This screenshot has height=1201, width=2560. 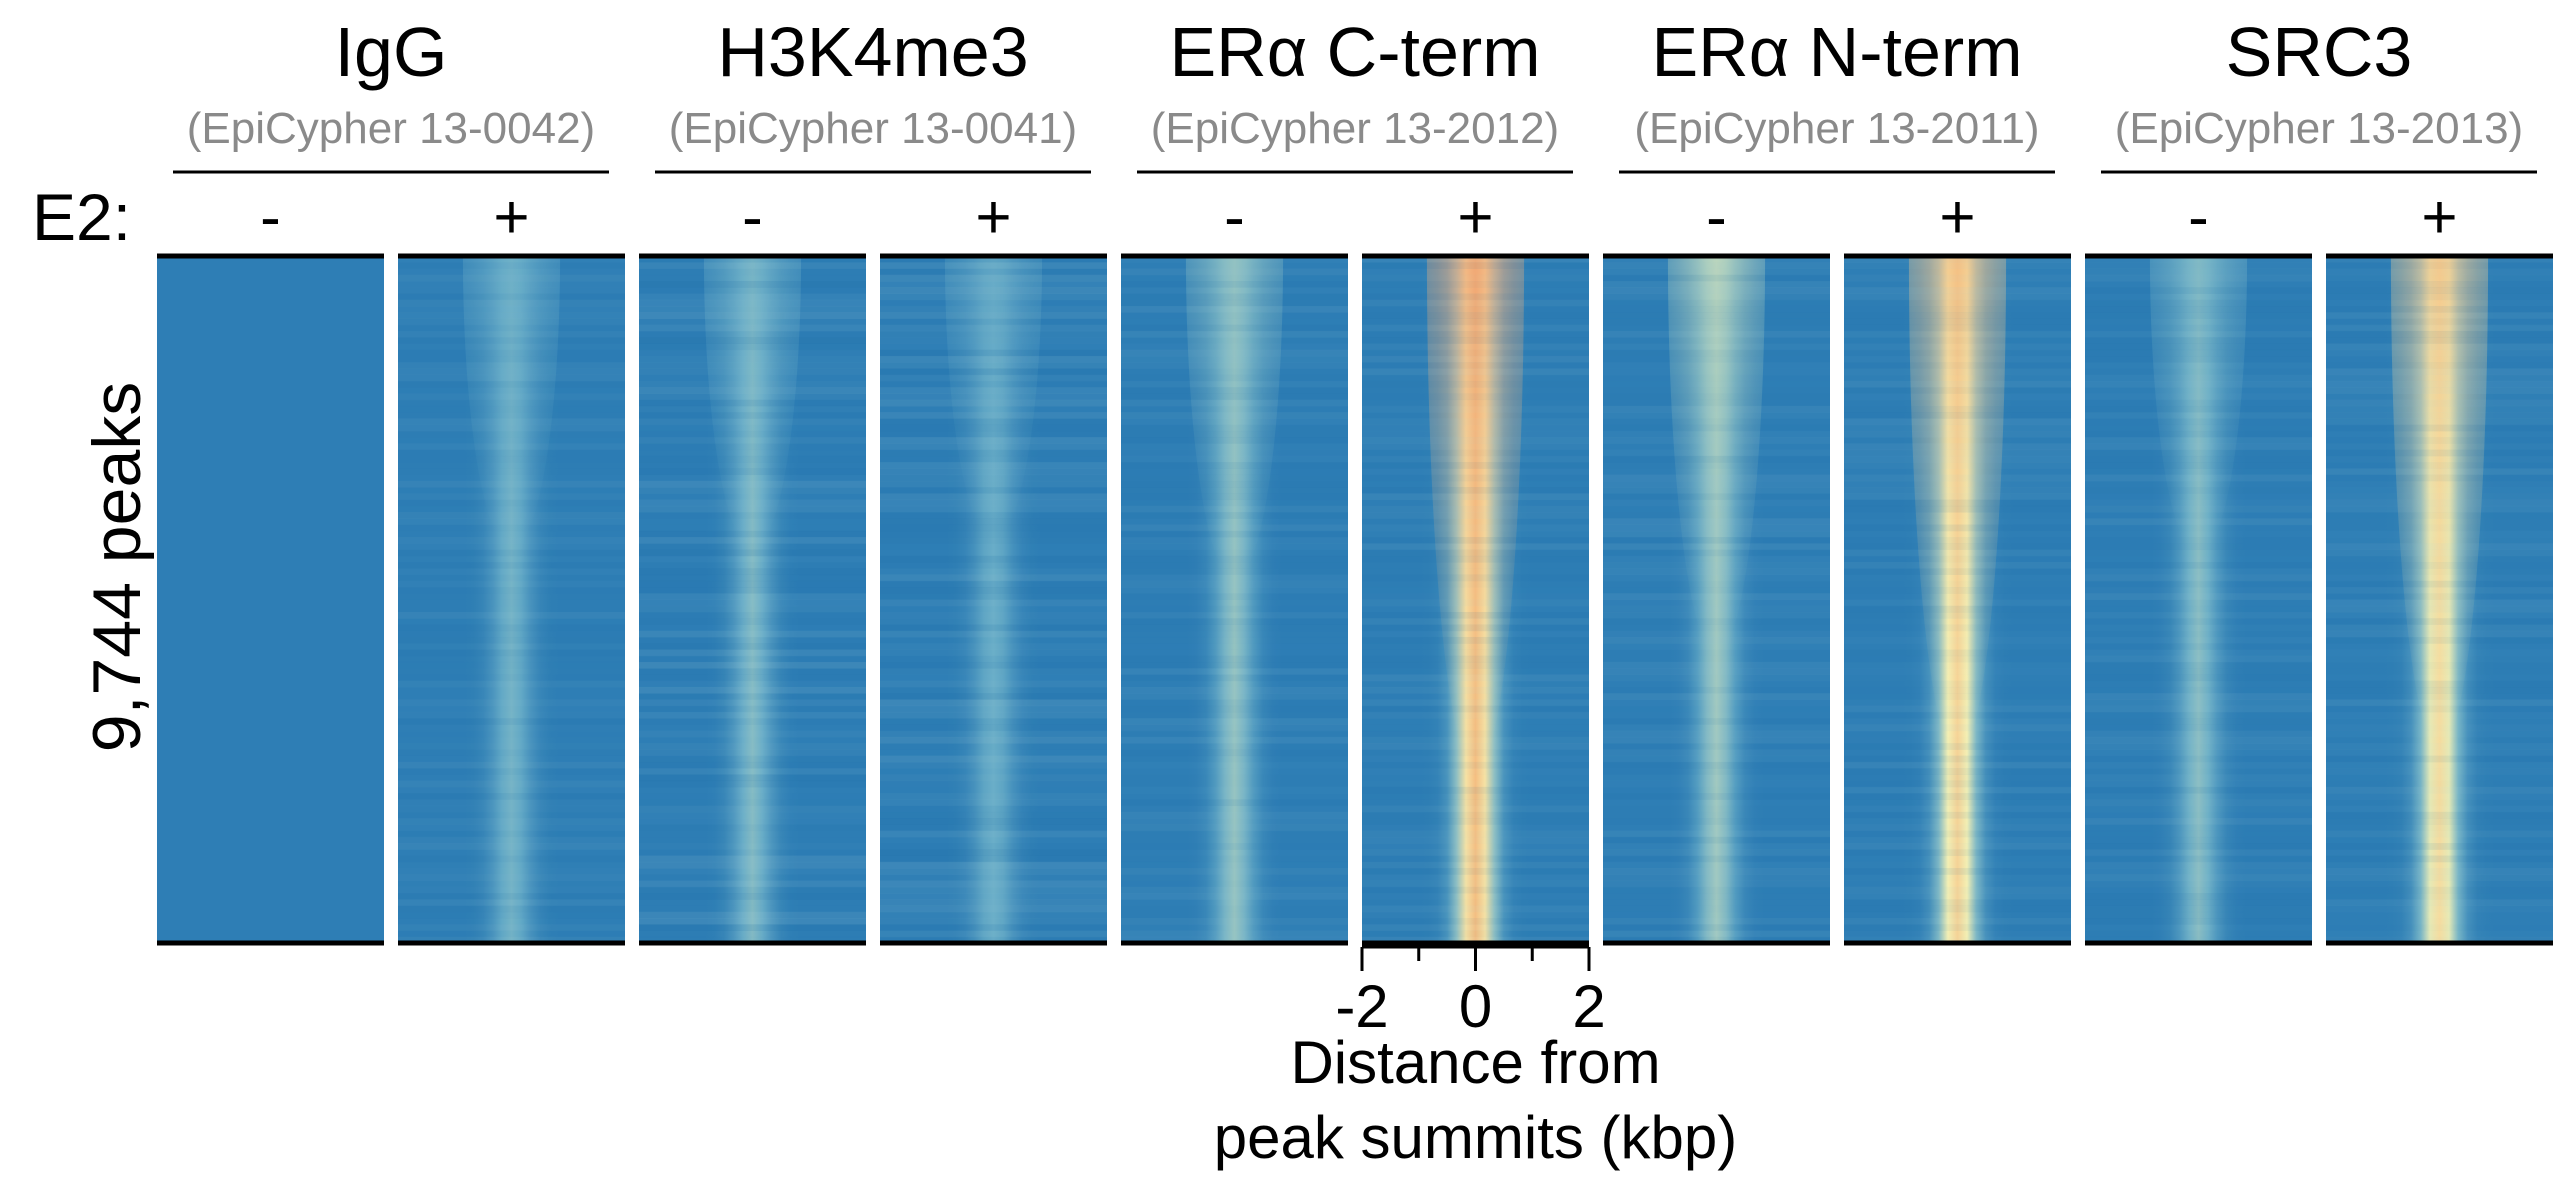 What do you see at coordinates (391, 479) in the screenshot?
I see `group-0: IgG (EpiCypher 13-0042) - +` at bounding box center [391, 479].